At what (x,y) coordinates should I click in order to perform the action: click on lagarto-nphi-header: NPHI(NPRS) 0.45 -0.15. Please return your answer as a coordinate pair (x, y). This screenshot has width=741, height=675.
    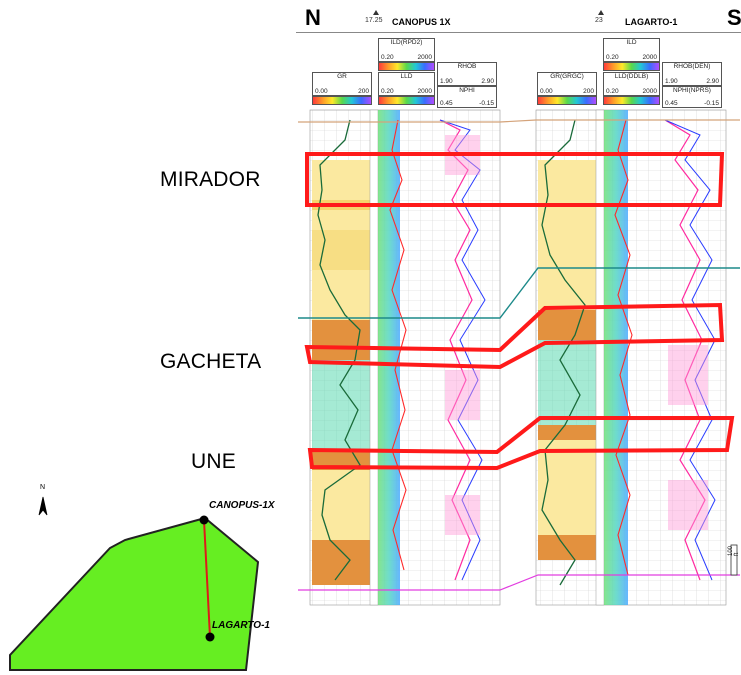
    Looking at the image, I should click on (692, 97).